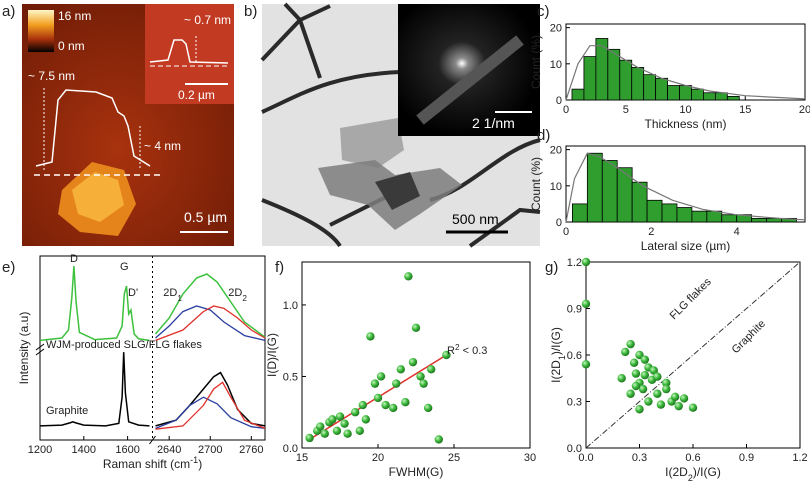 The height and width of the screenshot is (481, 810). I want to click on flake, so click(372, 143).